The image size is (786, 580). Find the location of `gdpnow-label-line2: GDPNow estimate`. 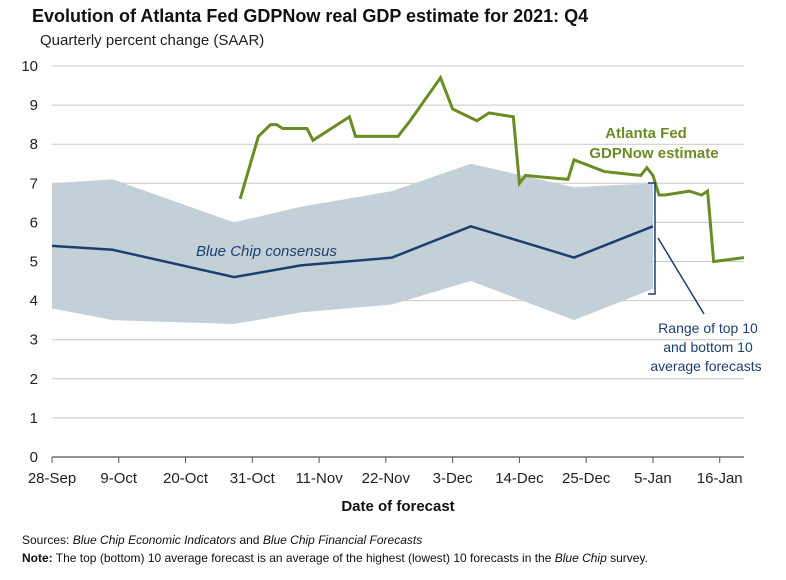

gdpnow-label-line2: GDPNow estimate is located at coordinates (653, 153).